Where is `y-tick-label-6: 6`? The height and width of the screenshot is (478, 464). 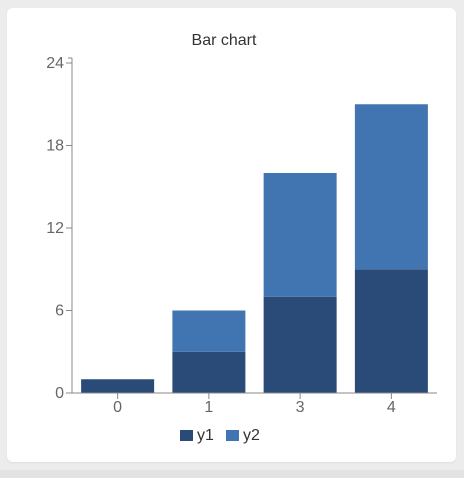 y-tick-label-6: 6 is located at coordinates (59, 311).